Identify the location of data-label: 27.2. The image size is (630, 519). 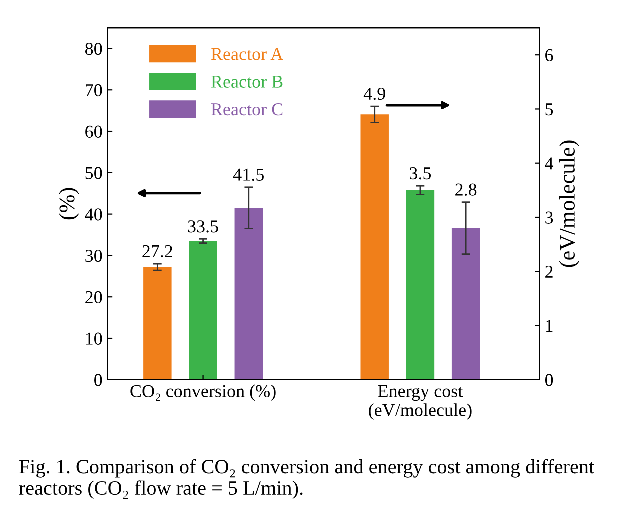
(157, 251).